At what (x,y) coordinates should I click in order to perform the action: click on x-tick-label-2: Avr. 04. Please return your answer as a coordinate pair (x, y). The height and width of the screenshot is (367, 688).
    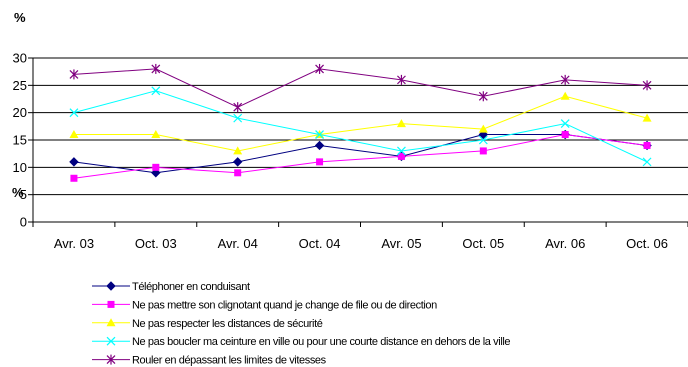
    Looking at the image, I should click on (238, 243).